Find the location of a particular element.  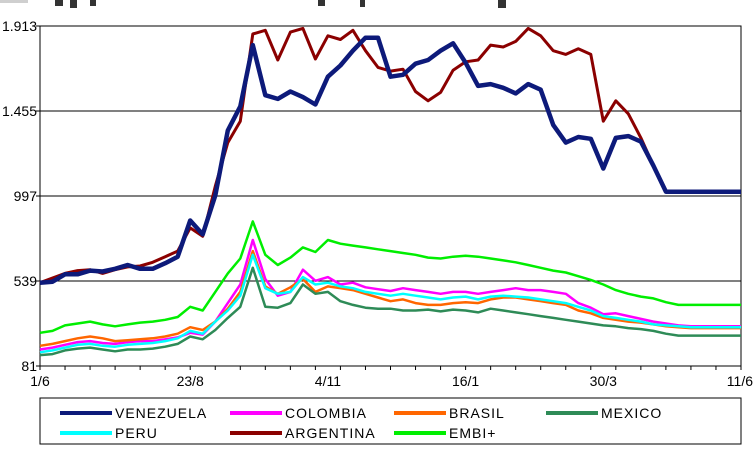

legend-label: BRASIL is located at coordinates (477, 413).